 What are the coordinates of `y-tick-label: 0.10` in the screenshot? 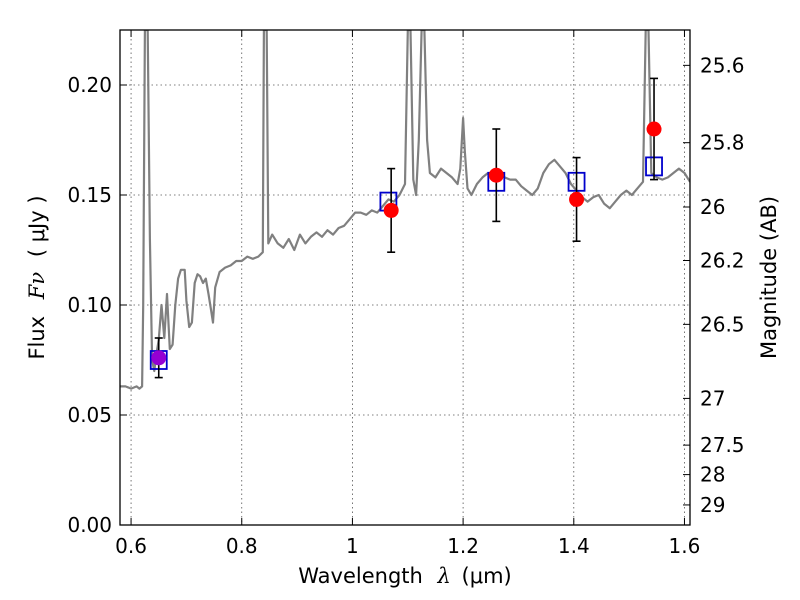 It's located at (89, 305).